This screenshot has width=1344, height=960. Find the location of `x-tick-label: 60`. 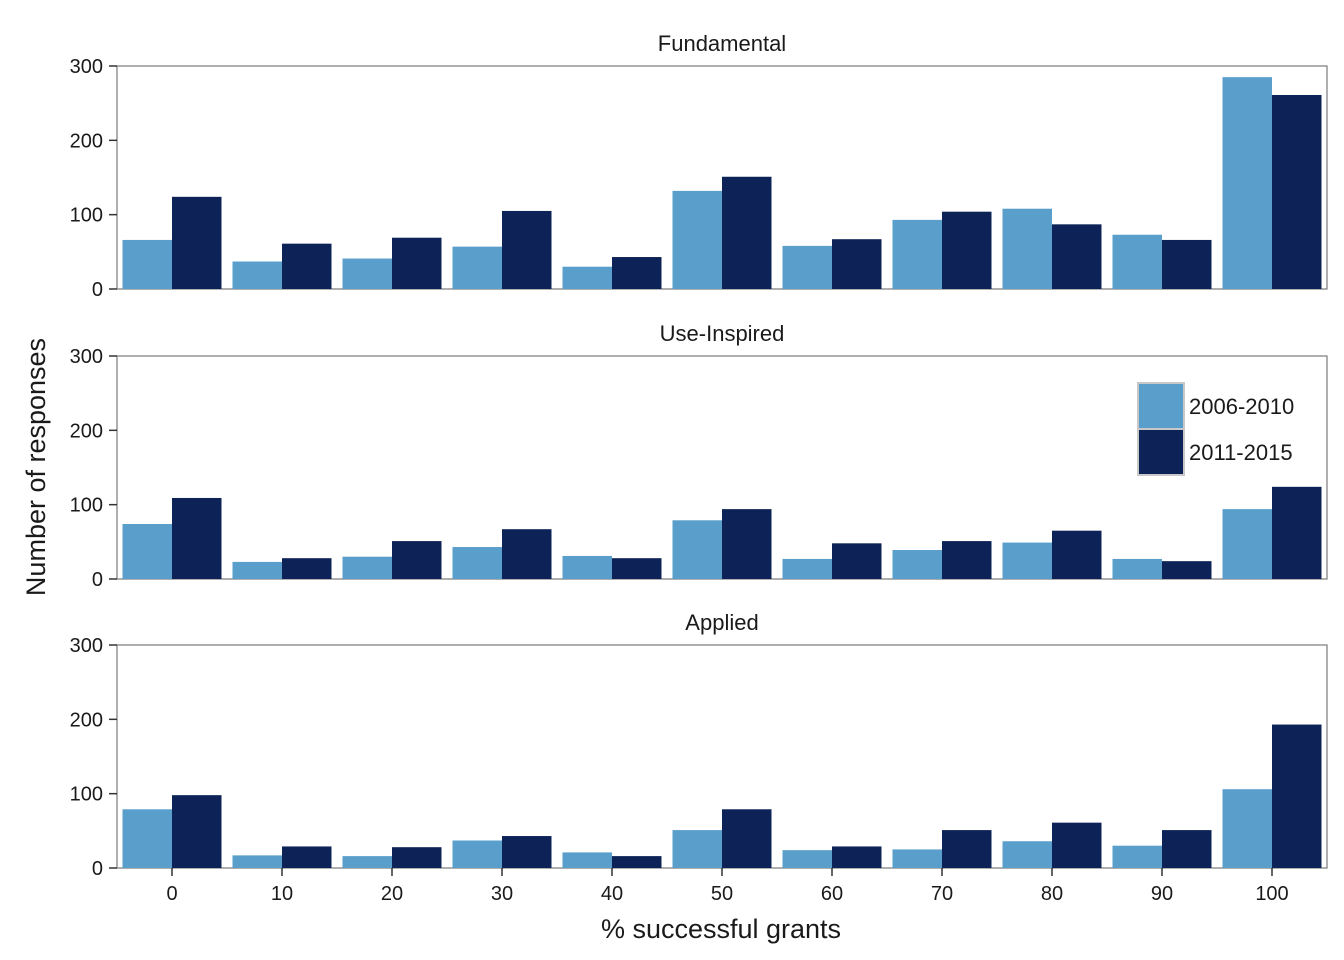

x-tick-label: 60 is located at coordinates (832, 894).